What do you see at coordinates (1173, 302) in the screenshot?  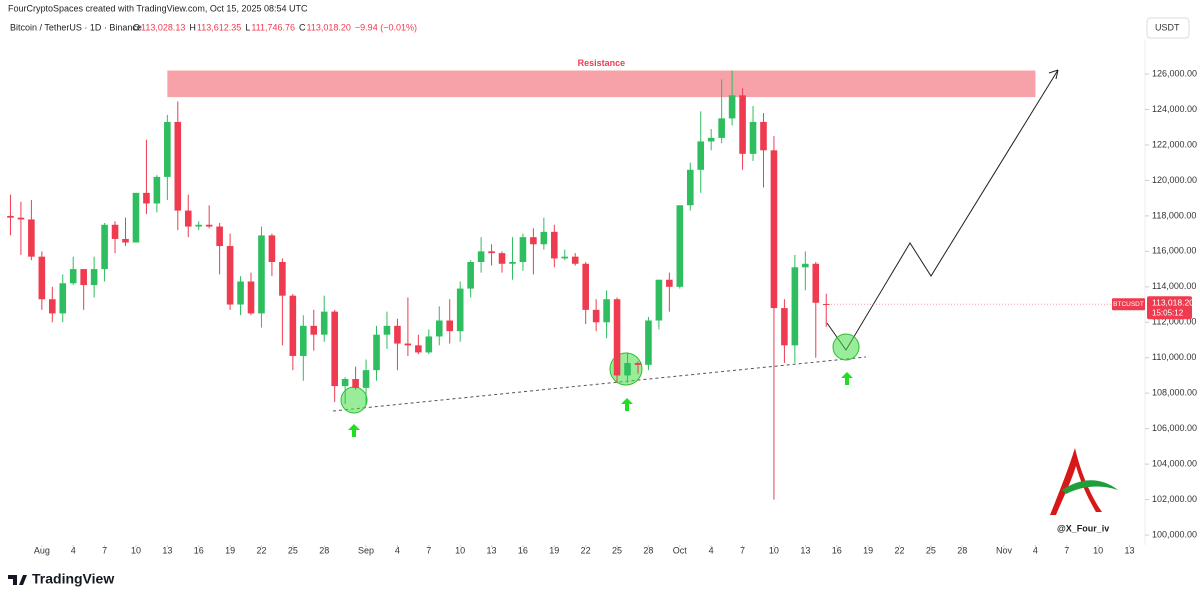 I see `last-price-label: 113,018.20` at bounding box center [1173, 302].